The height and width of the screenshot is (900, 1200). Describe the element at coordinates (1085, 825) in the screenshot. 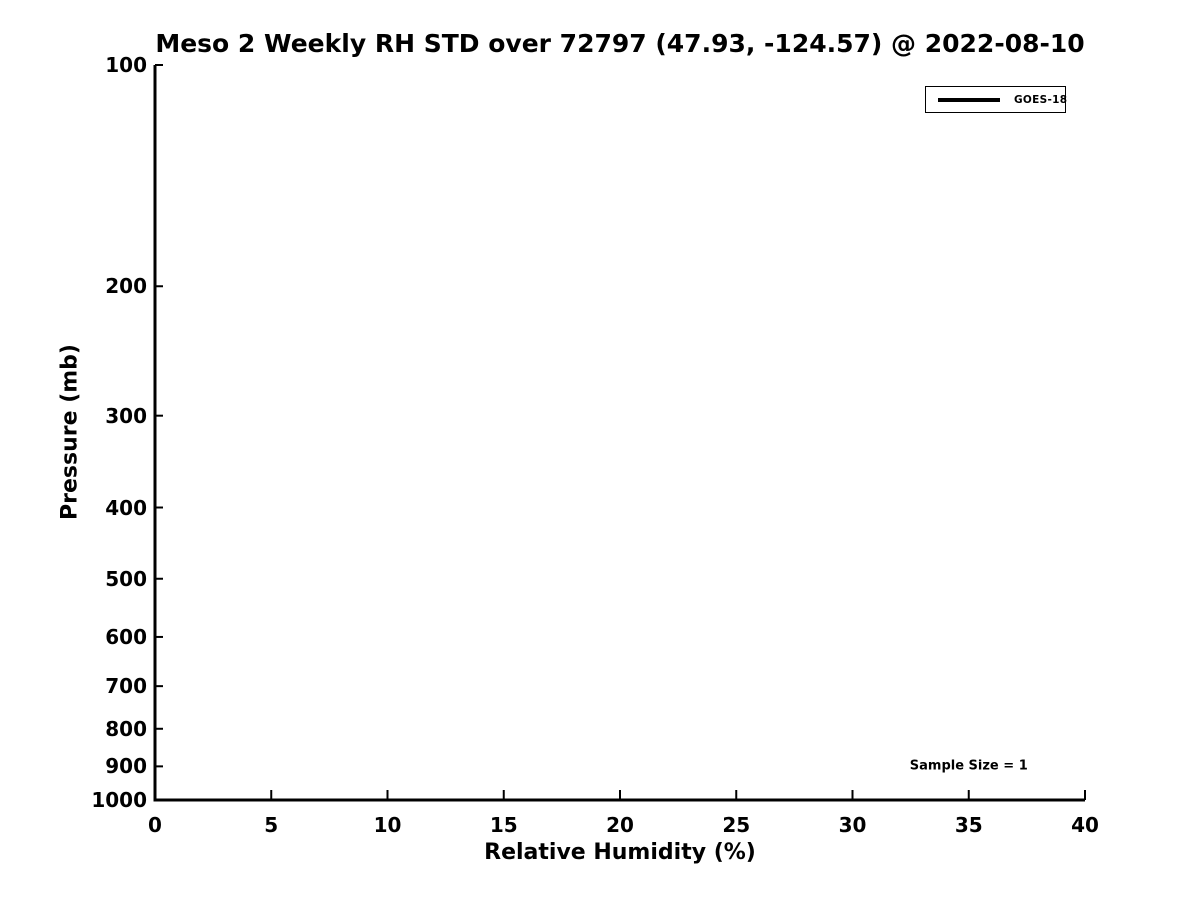

I see `x-tick-label: 40` at that location.